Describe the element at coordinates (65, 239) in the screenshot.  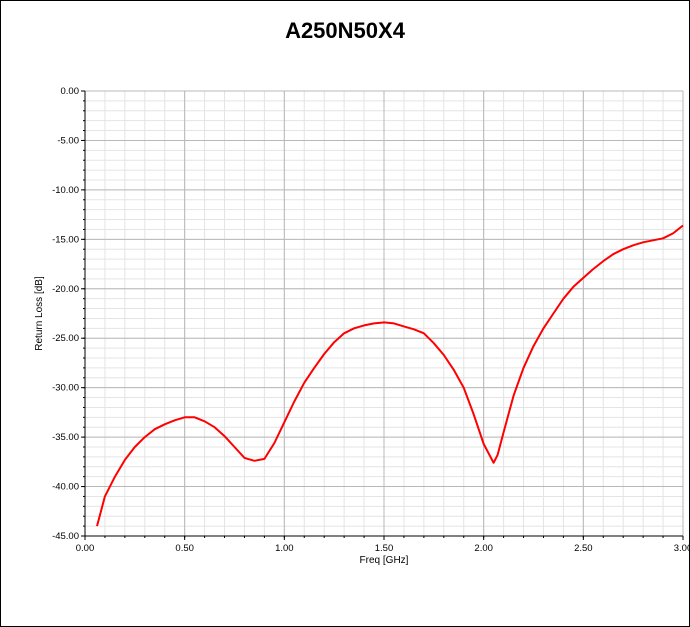
I see `y-tick-label: -15.00` at that location.